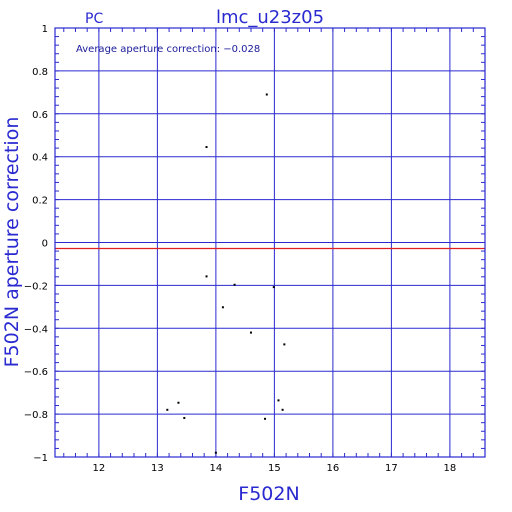 This screenshot has width=512, height=512. What do you see at coordinates (12, 242) in the screenshot?
I see `y-axis-label: F502N aperture correction` at bounding box center [12, 242].